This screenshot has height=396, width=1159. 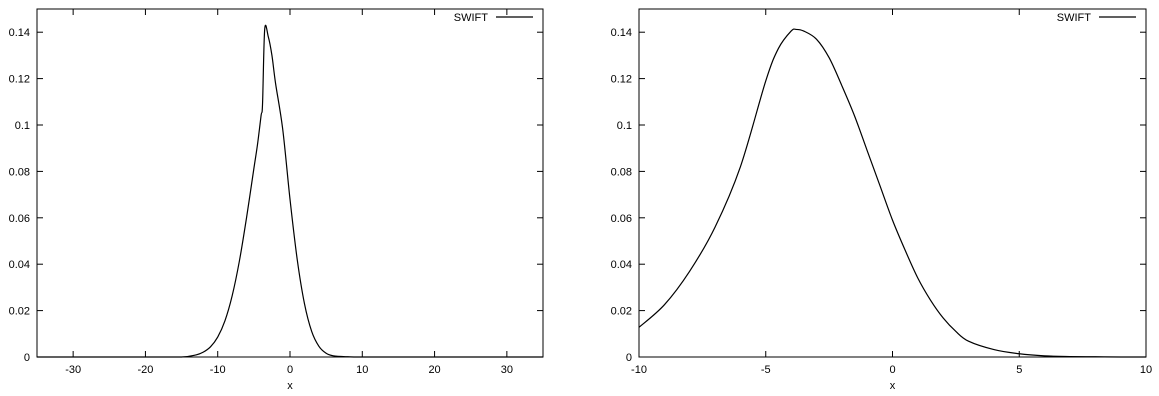 I want to click on x-tick-label: 20, so click(x=434, y=370).